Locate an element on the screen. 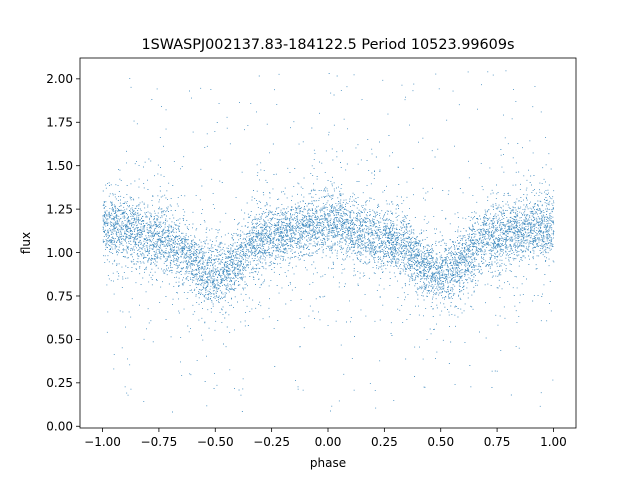 This screenshot has width=640, height=484. y-tick-label: 0.50 is located at coordinates (59, 340).